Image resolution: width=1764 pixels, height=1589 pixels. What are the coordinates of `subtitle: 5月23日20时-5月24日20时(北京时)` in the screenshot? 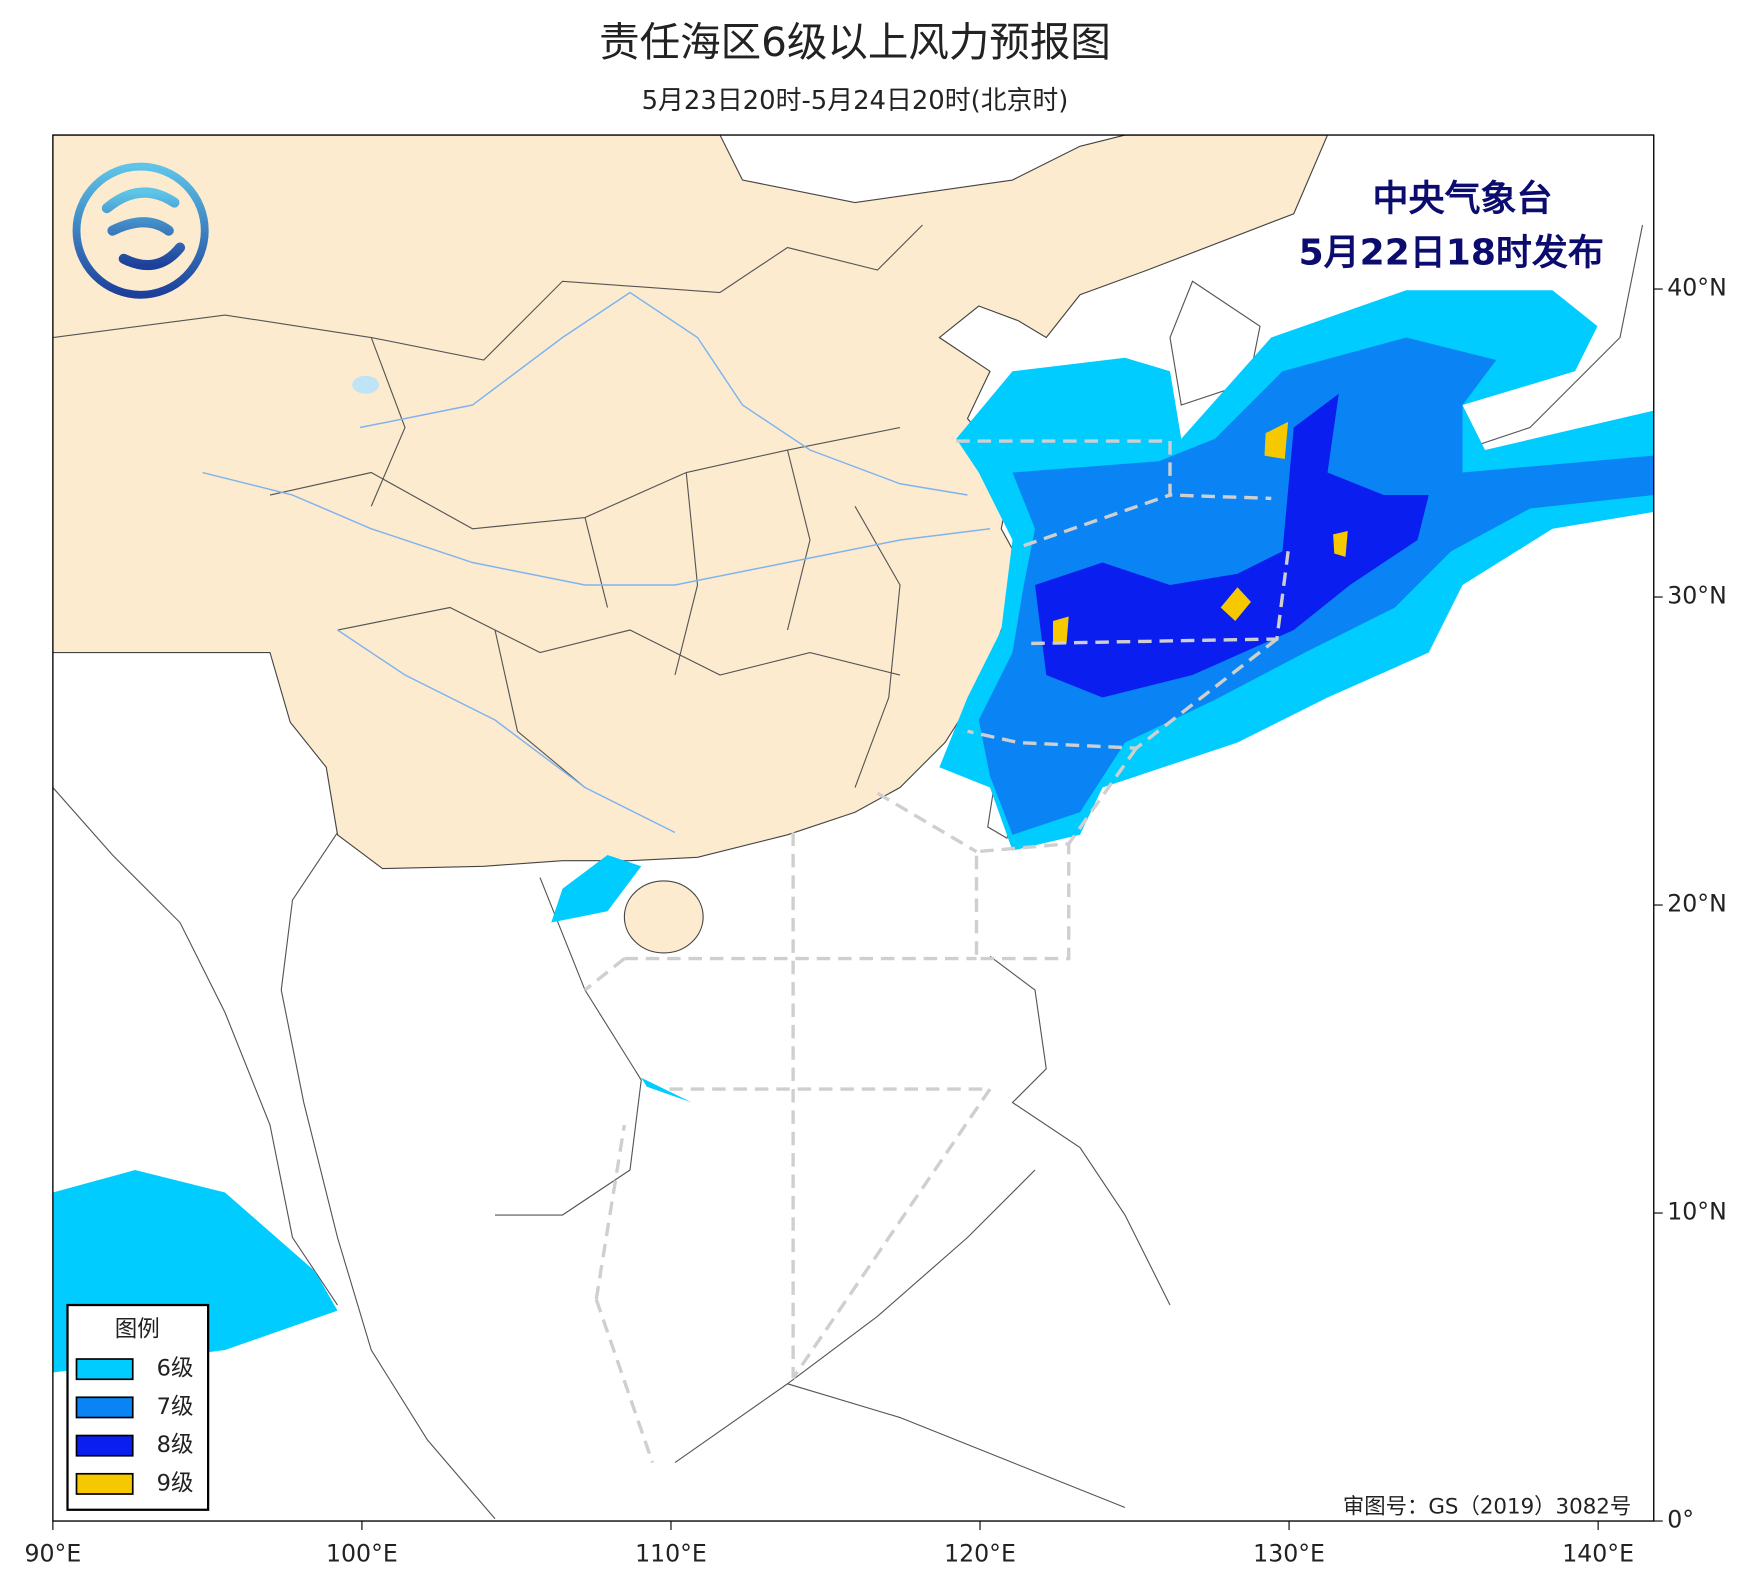 It's located at (855, 101).